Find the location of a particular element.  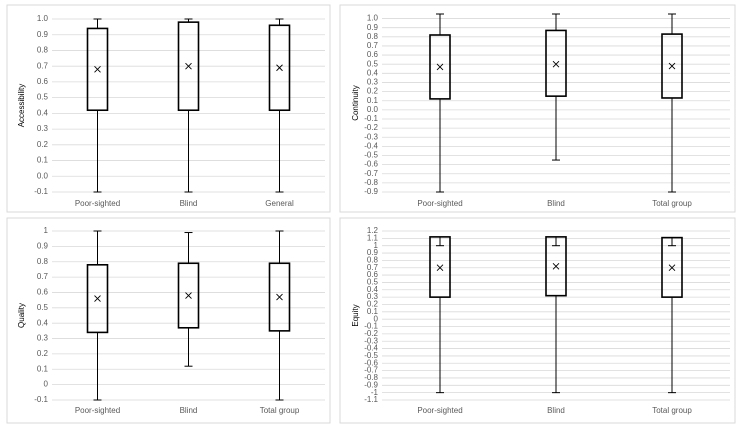

y-axis-label: Accessibility is located at coordinates (21, 106).